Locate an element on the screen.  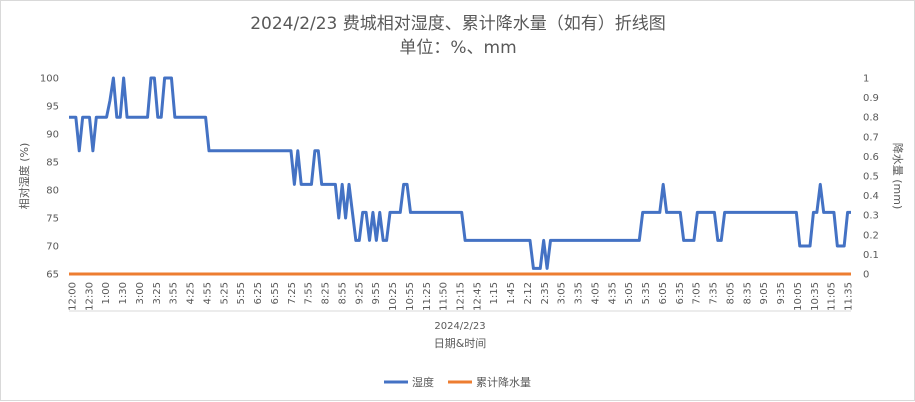
left-y-tick-label: 85 is located at coordinates (52, 163).